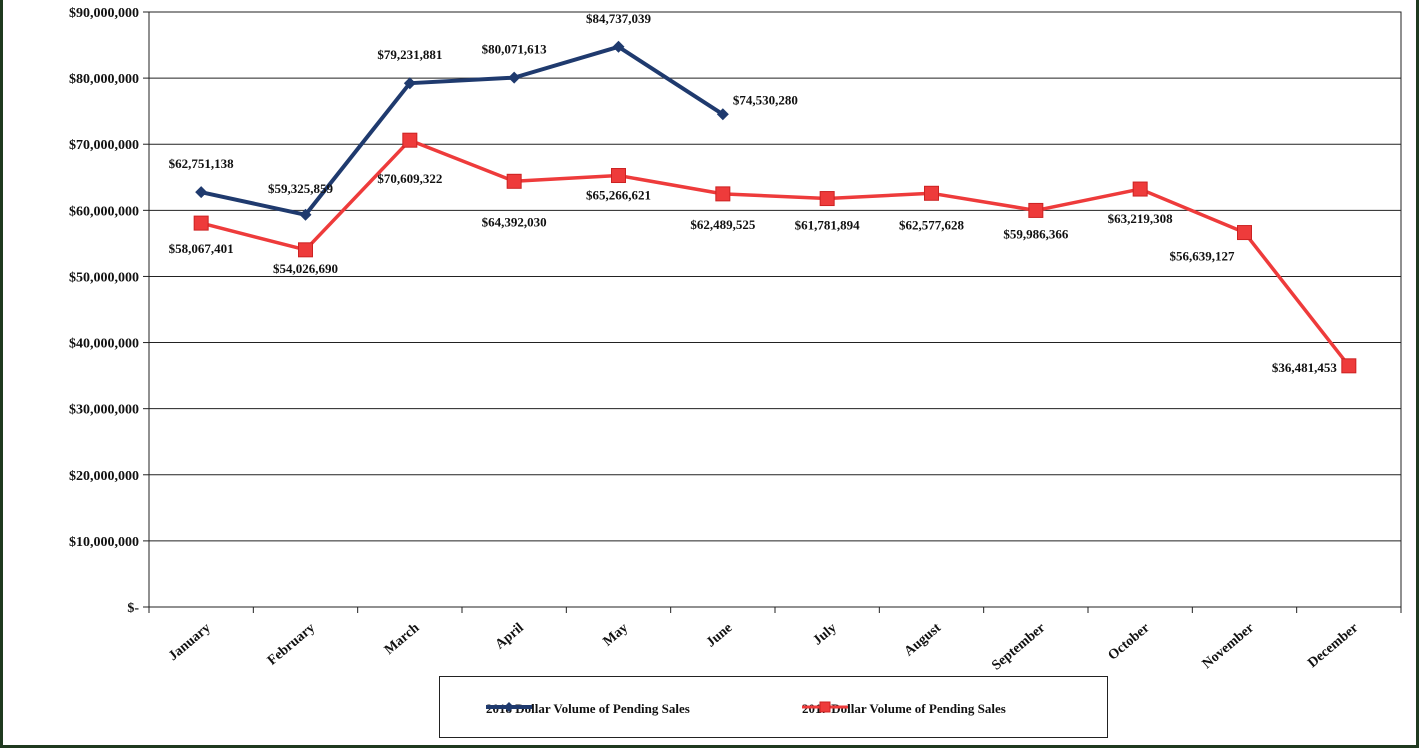 This screenshot has width=1419, height=748. Describe the element at coordinates (1036, 233) in the screenshot. I see `data-label-2017: $59,986,366` at that location.